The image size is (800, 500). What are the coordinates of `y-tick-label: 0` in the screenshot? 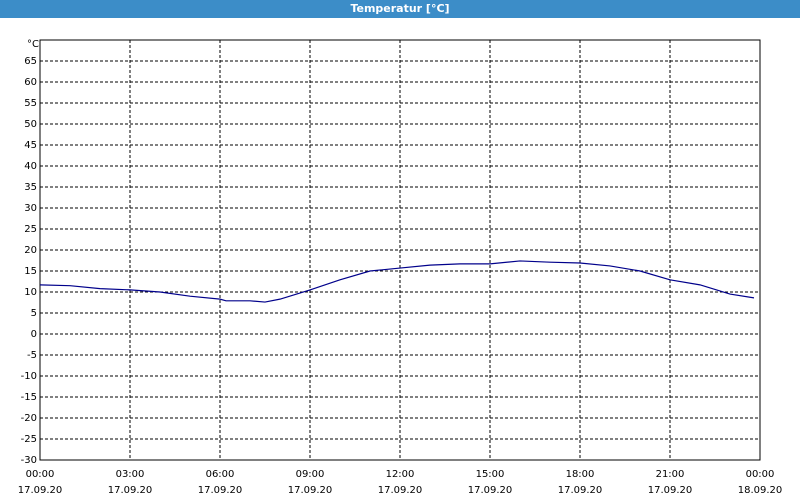 It's located at (34, 334).